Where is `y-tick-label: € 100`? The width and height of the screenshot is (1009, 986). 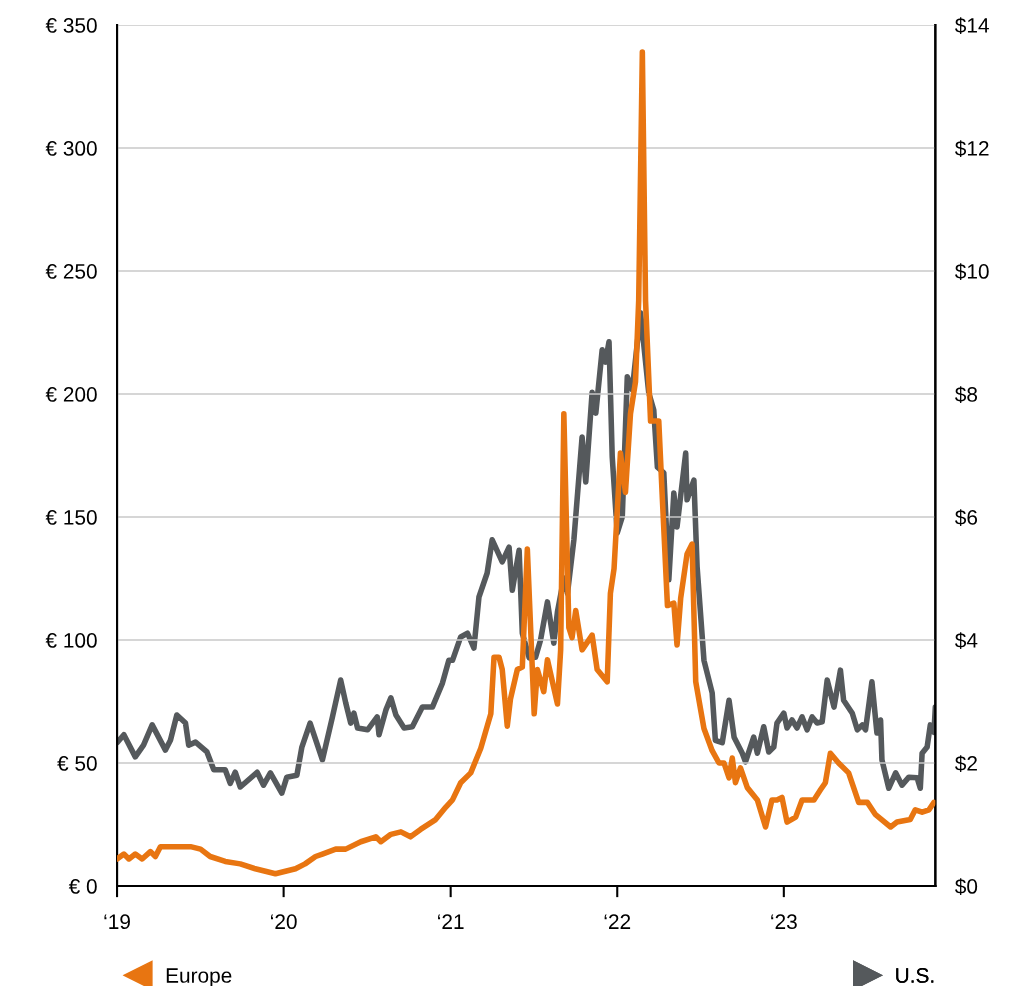
y-tick-label: € 100 is located at coordinates (71, 640).